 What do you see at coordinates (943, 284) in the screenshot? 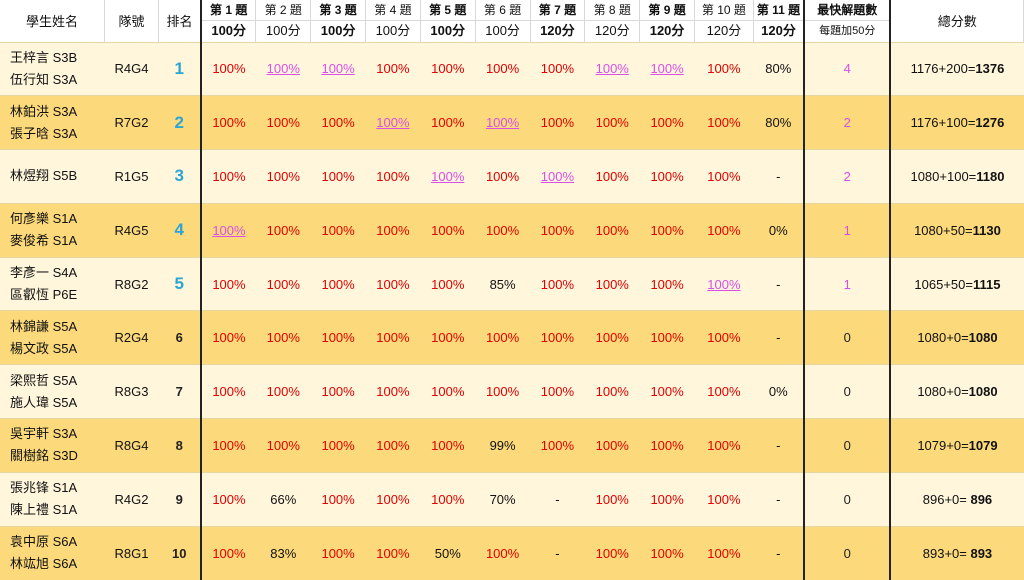
I see `total-breakdown: 1065+50=` at bounding box center [943, 284].